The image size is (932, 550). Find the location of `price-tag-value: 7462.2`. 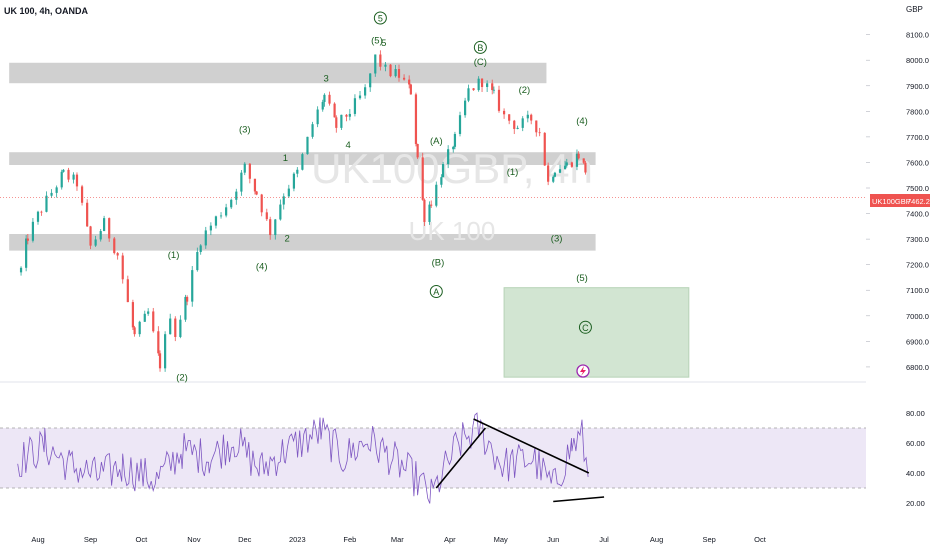

price-tag-value: 7462.2 is located at coordinates (918, 201).